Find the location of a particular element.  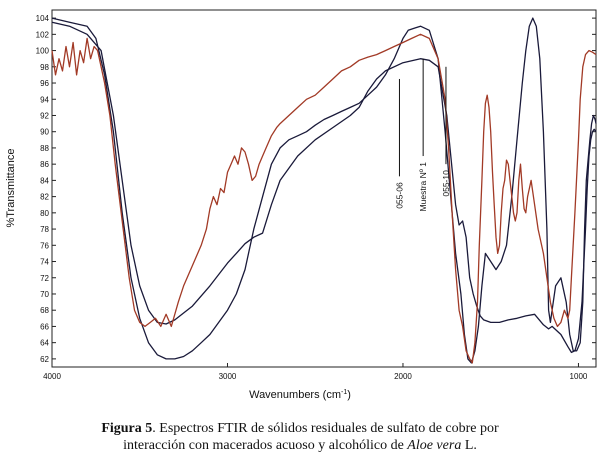

y-tick-label: 98 is located at coordinates (44, 67).